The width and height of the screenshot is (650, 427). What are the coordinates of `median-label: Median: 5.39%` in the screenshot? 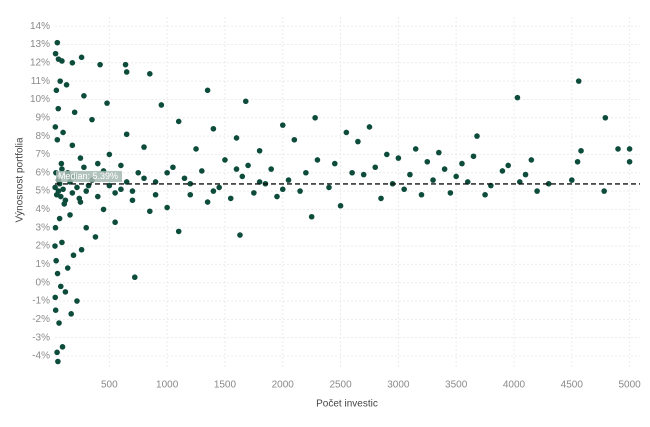 It's located at (88, 176).